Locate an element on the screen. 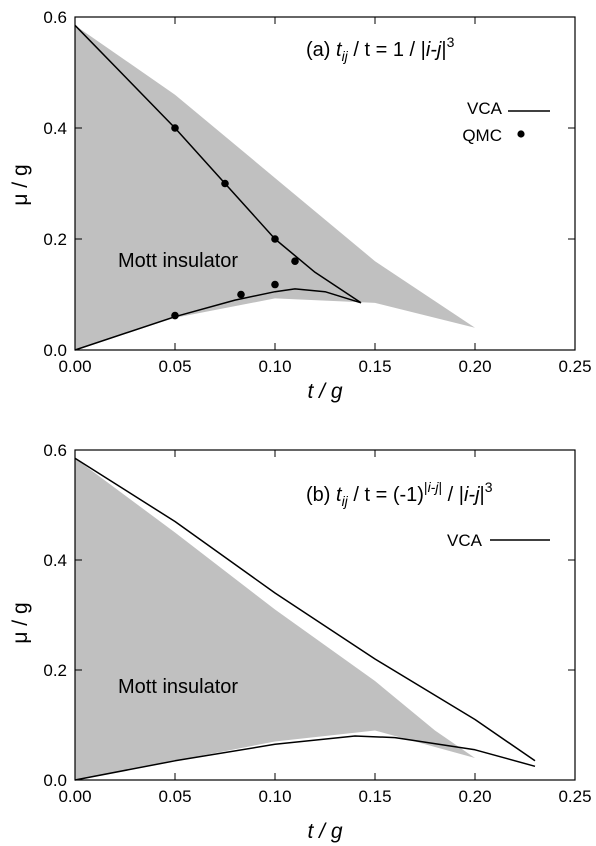 The width and height of the screenshot is (596, 846). ytick-label-b: 0.6 is located at coordinates (55, 450).